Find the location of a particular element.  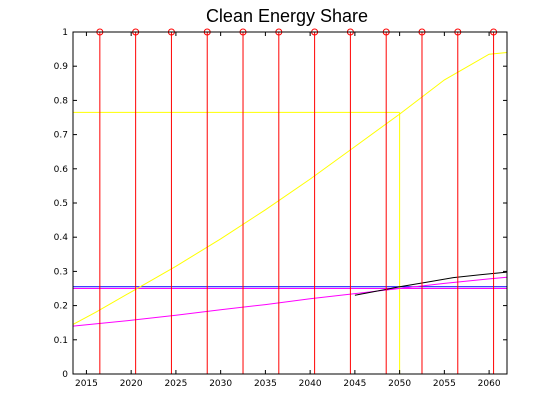

y-tick-label: 0.4 is located at coordinates (61, 238).